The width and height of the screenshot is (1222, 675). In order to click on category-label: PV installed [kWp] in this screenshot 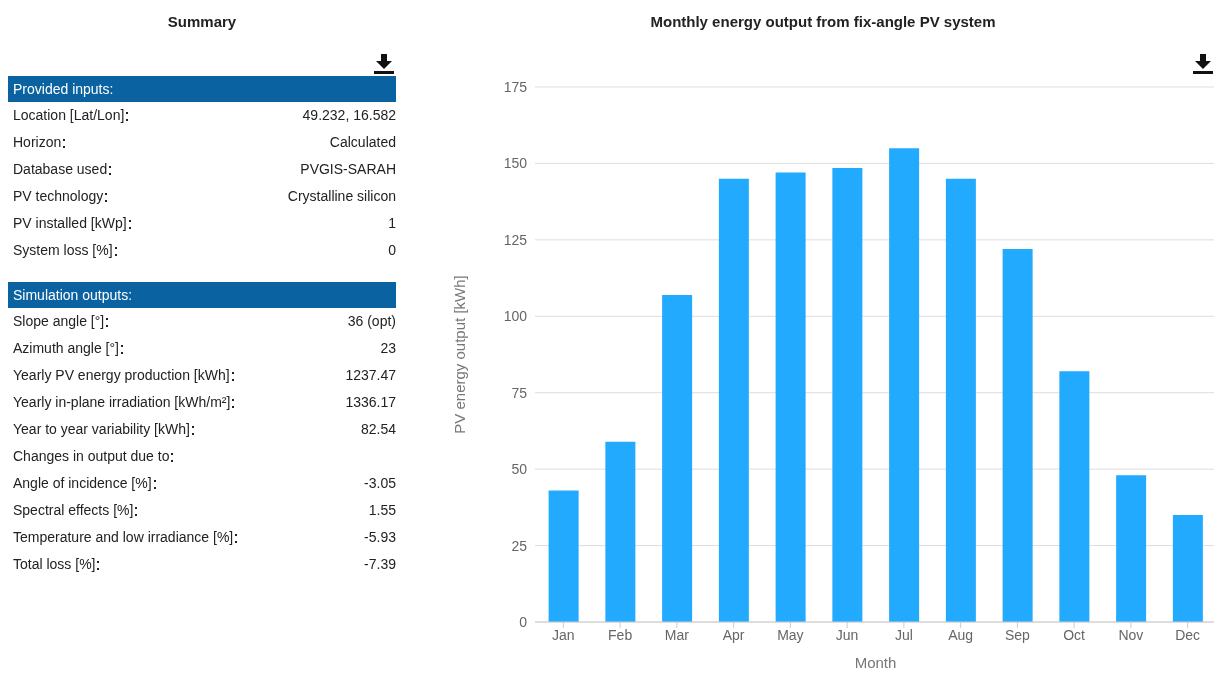, I will do `click(70, 223)`.